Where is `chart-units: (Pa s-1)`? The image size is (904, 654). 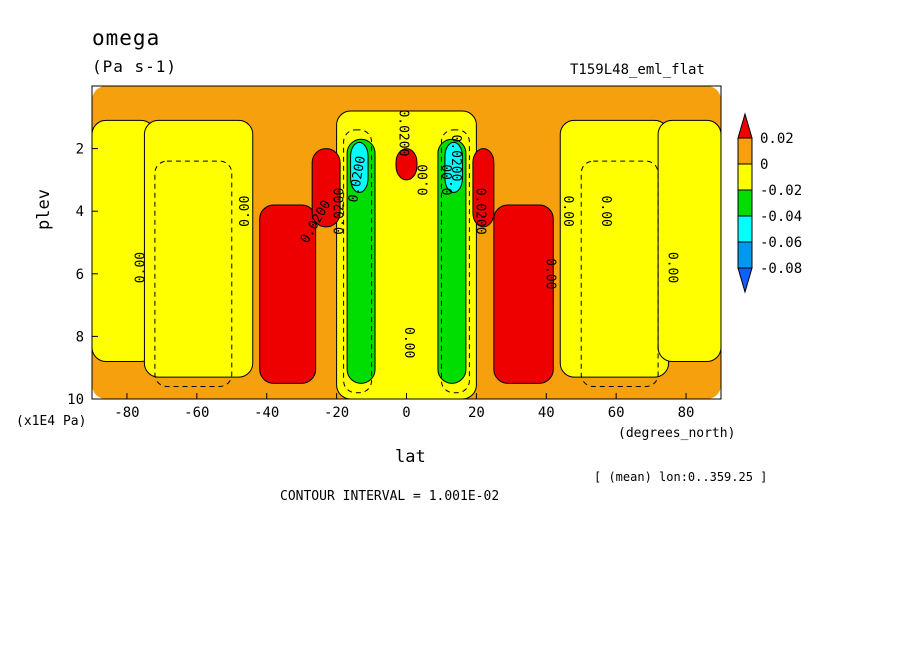
chart-units: (Pa s-1) is located at coordinates (135, 66).